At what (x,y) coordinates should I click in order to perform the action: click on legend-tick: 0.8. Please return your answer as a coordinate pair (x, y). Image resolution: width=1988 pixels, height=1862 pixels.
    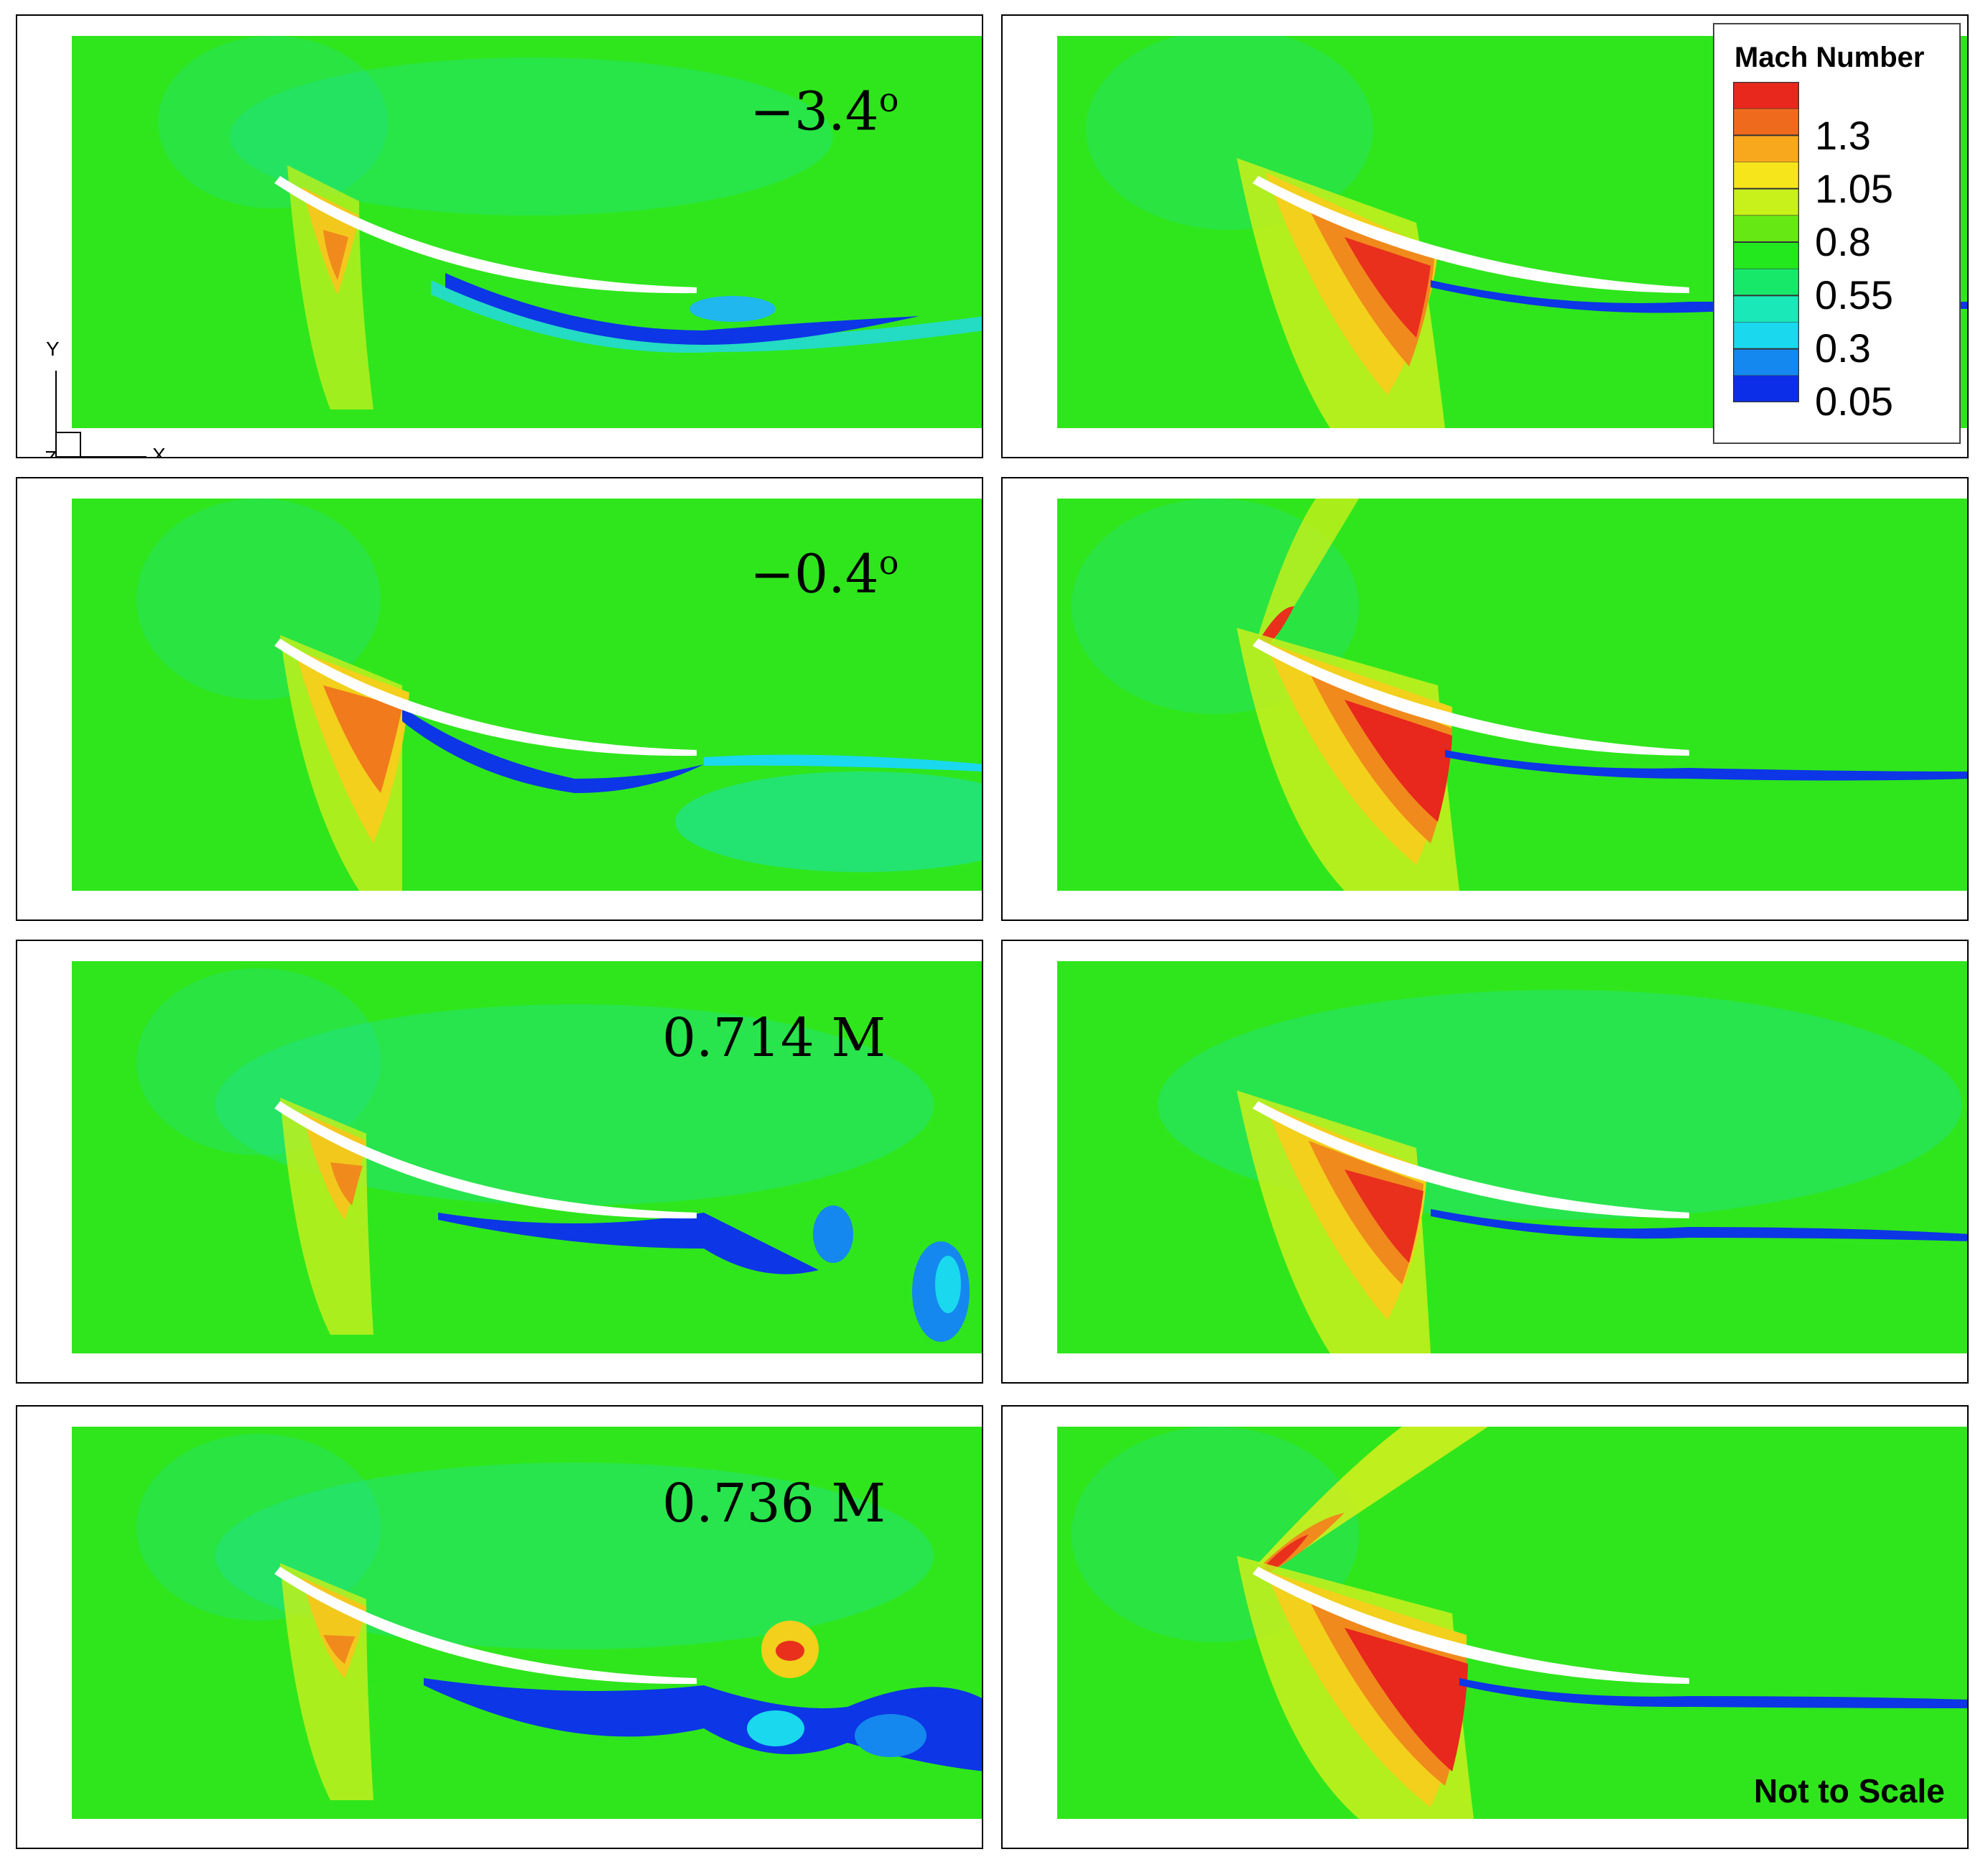
    Looking at the image, I should click on (1843, 241).